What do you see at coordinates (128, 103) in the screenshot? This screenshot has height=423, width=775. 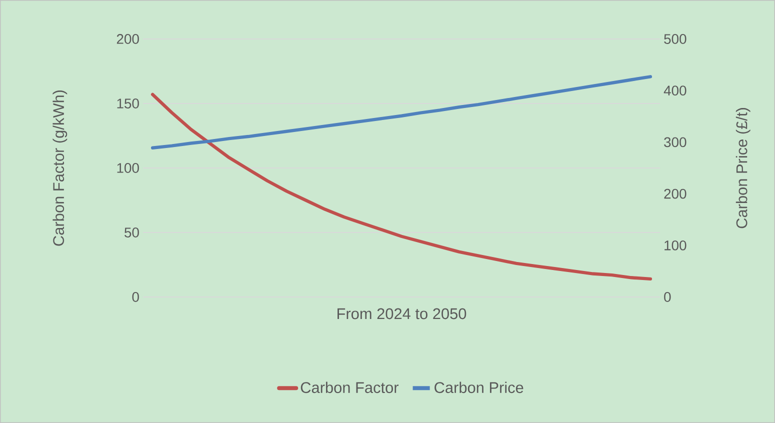 I see `y-tick-label: 150` at bounding box center [128, 103].